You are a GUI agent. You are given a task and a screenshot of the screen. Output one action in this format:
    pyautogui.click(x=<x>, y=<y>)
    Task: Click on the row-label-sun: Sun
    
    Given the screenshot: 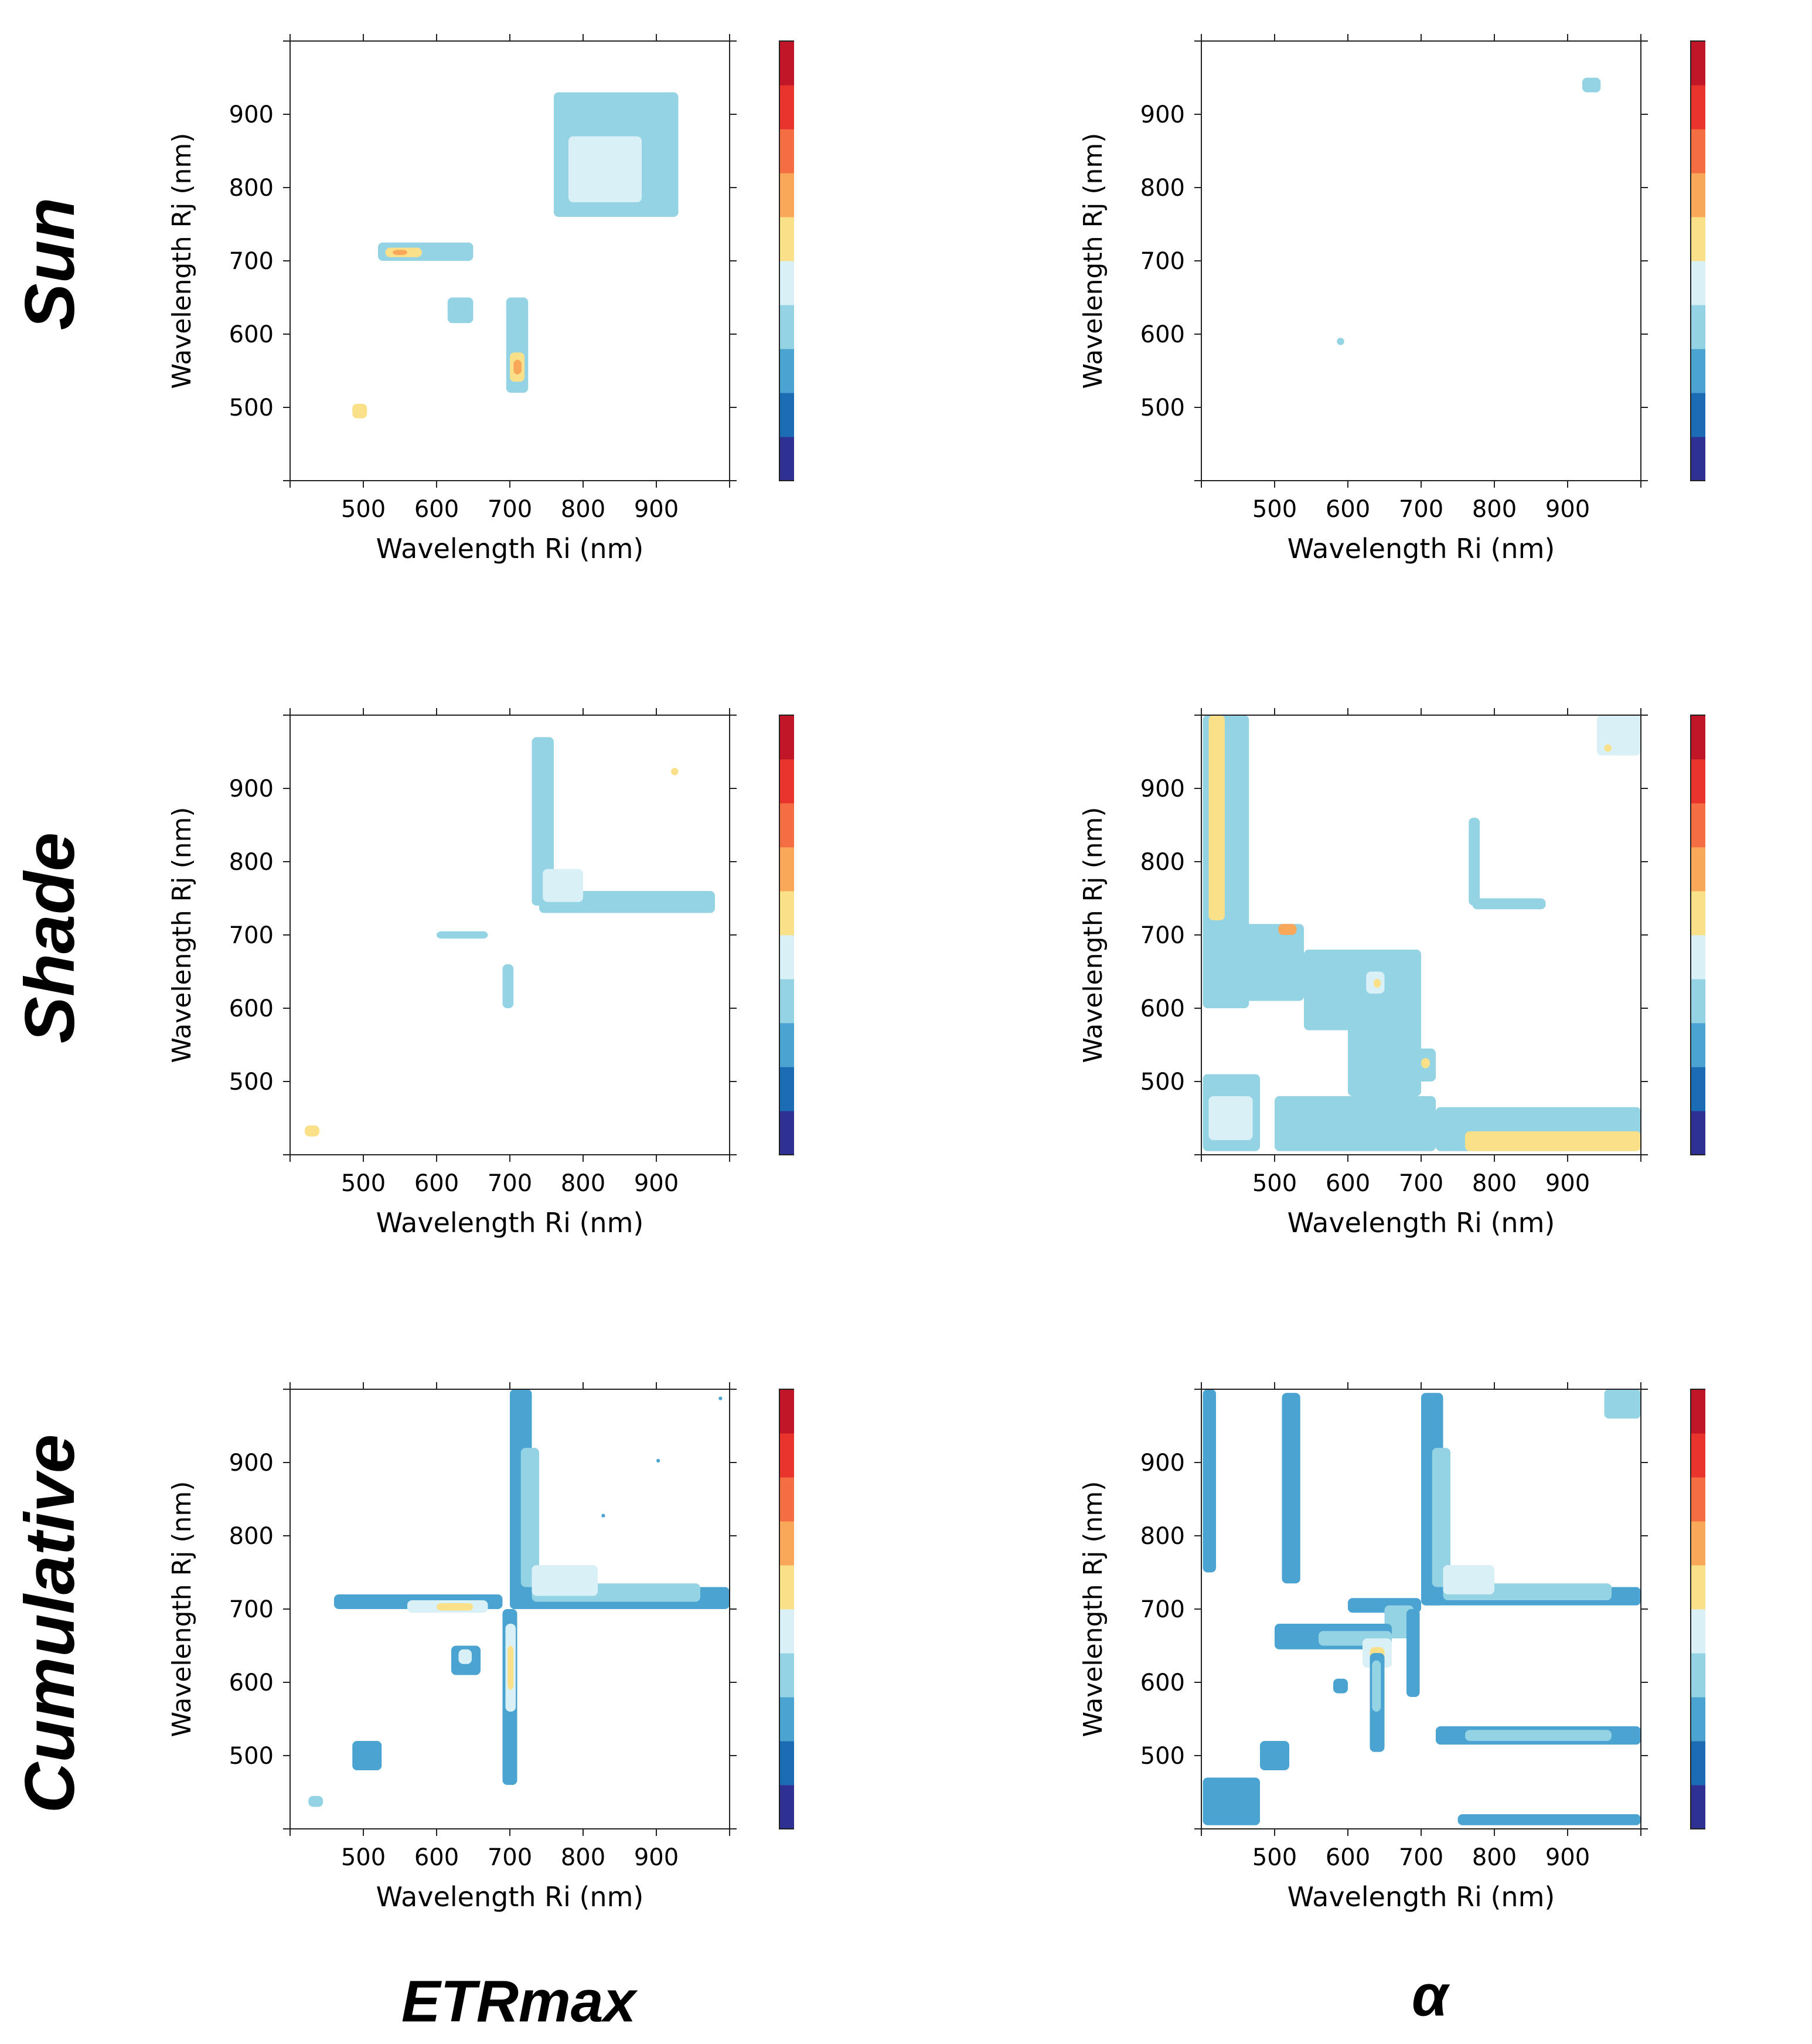 What is the action you would take?
    pyautogui.click(x=50, y=264)
    